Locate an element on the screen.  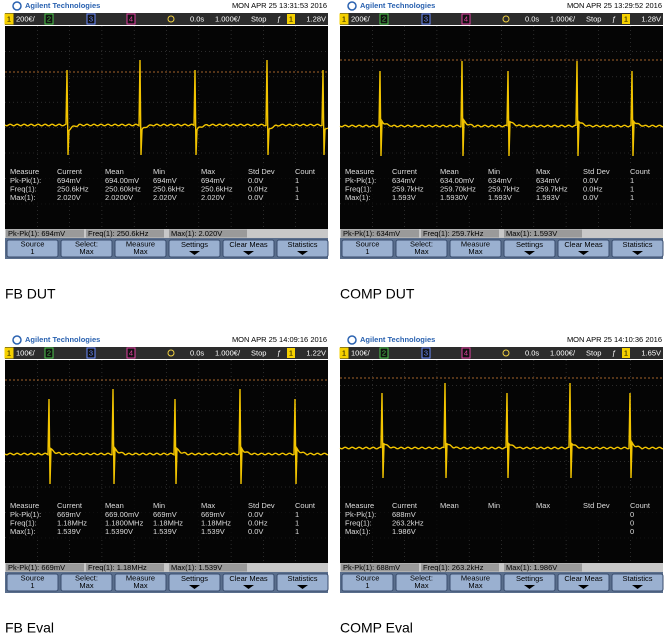
table-cell: 2.020V is located at coordinates (69, 197).